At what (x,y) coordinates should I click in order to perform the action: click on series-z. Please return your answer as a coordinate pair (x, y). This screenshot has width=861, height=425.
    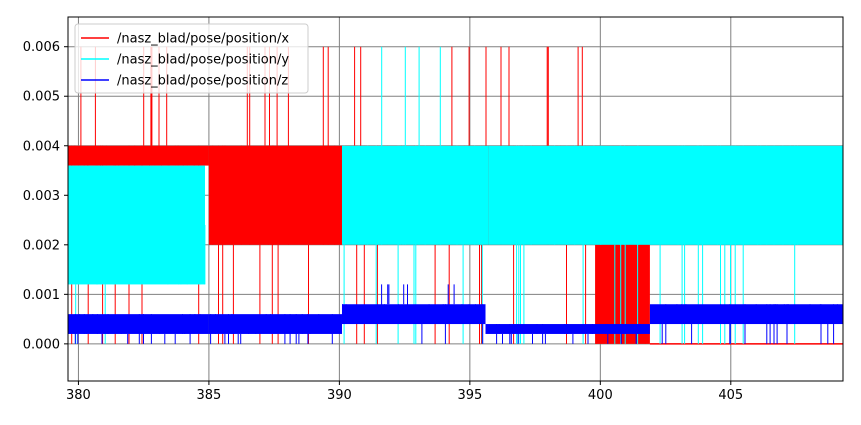
    Looking at the image, I should click on (455, 314).